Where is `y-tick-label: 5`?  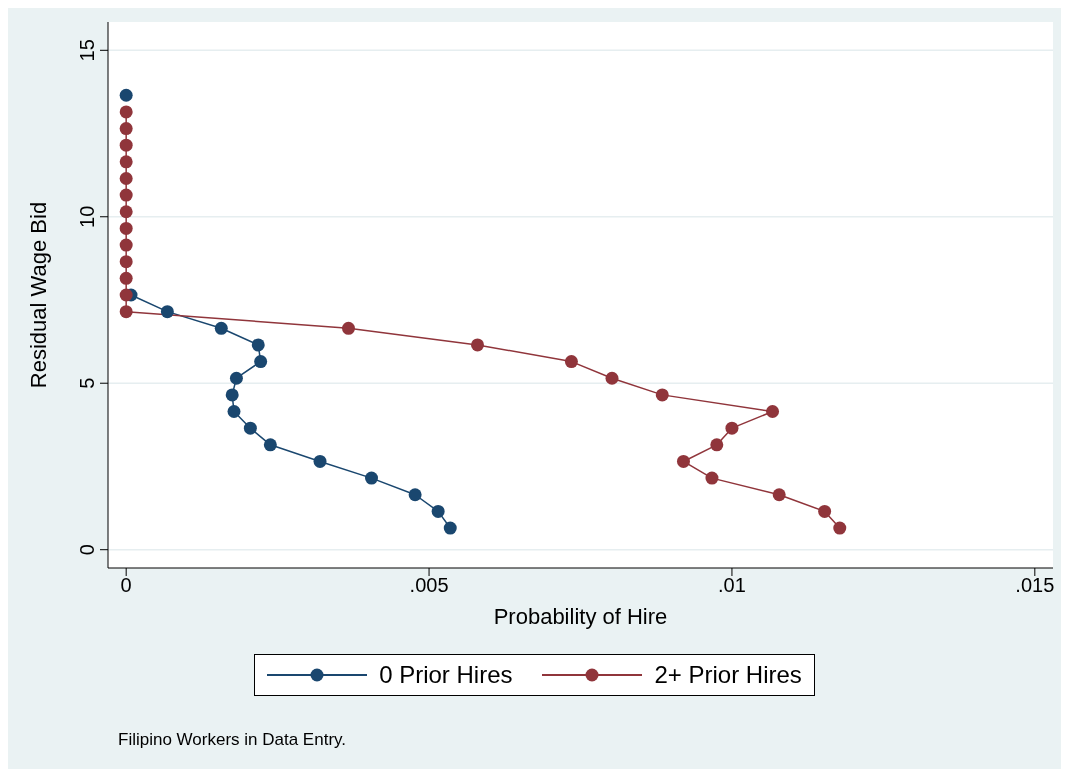 y-tick-label: 5 is located at coordinates (87, 383).